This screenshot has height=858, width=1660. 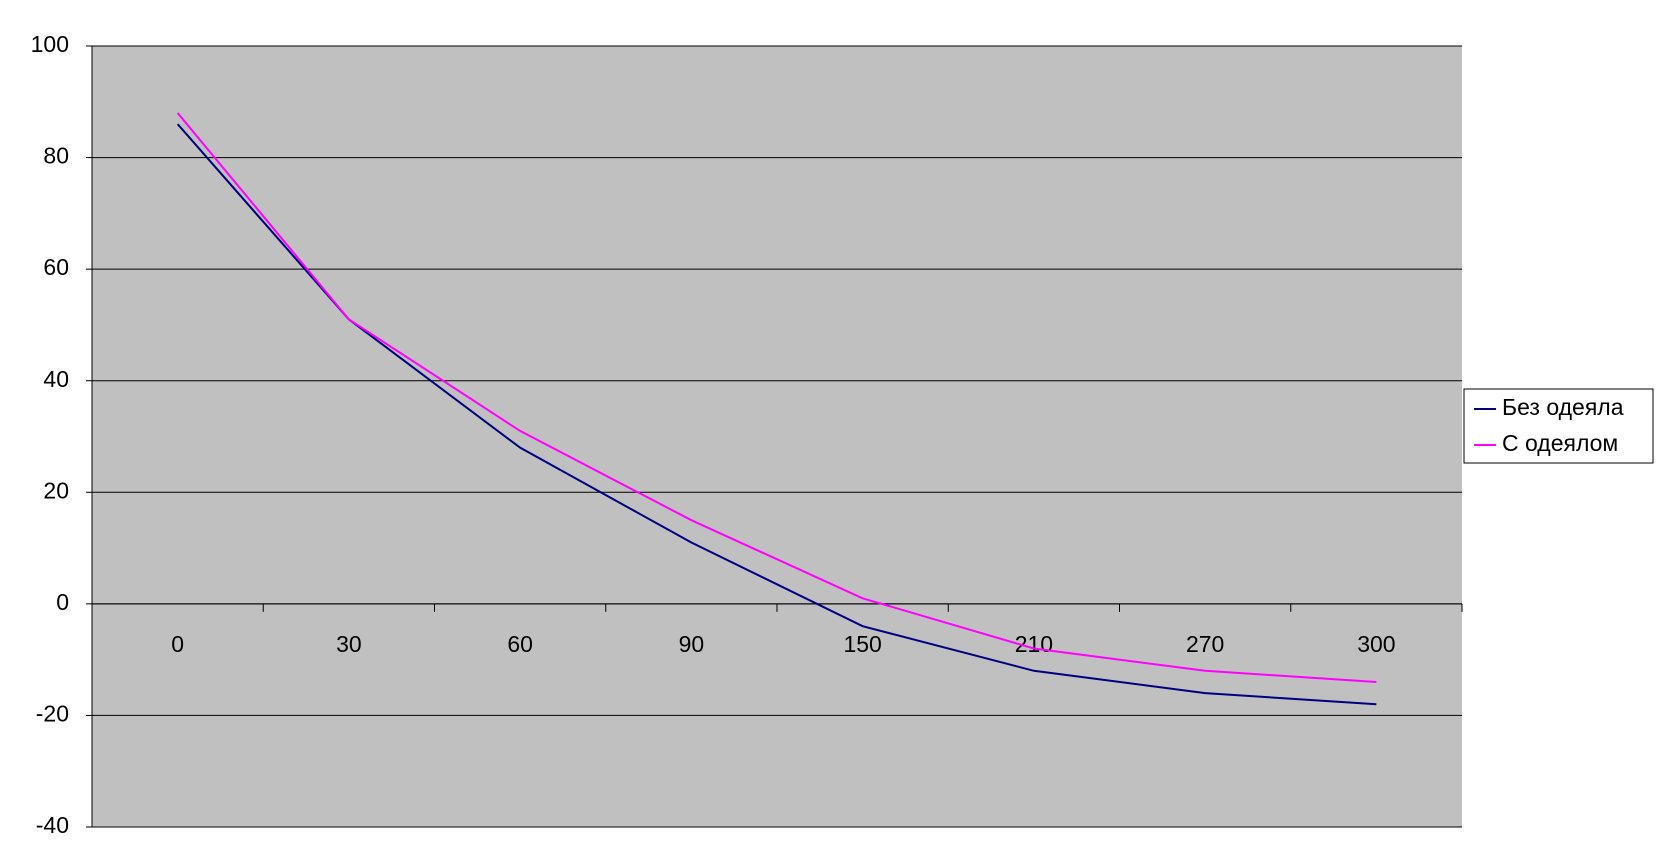 What do you see at coordinates (862, 644) in the screenshot?
I see `x-tick-label: 150` at bounding box center [862, 644].